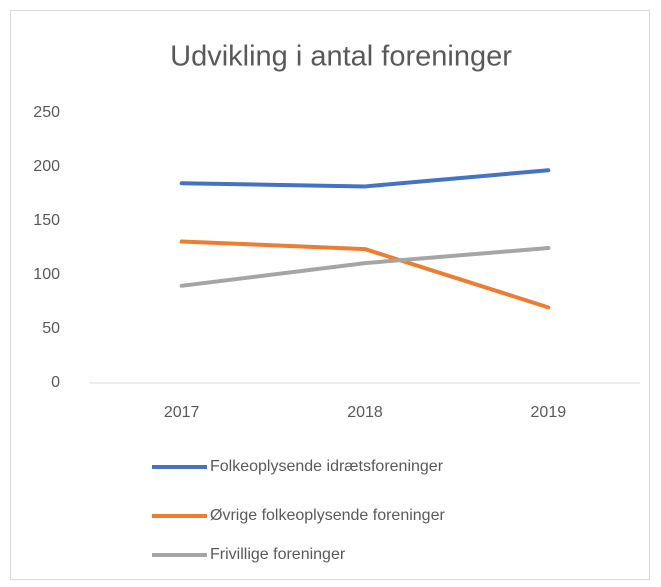  What do you see at coordinates (549, 412) in the screenshot?
I see `x-tick-label: 2019` at bounding box center [549, 412].